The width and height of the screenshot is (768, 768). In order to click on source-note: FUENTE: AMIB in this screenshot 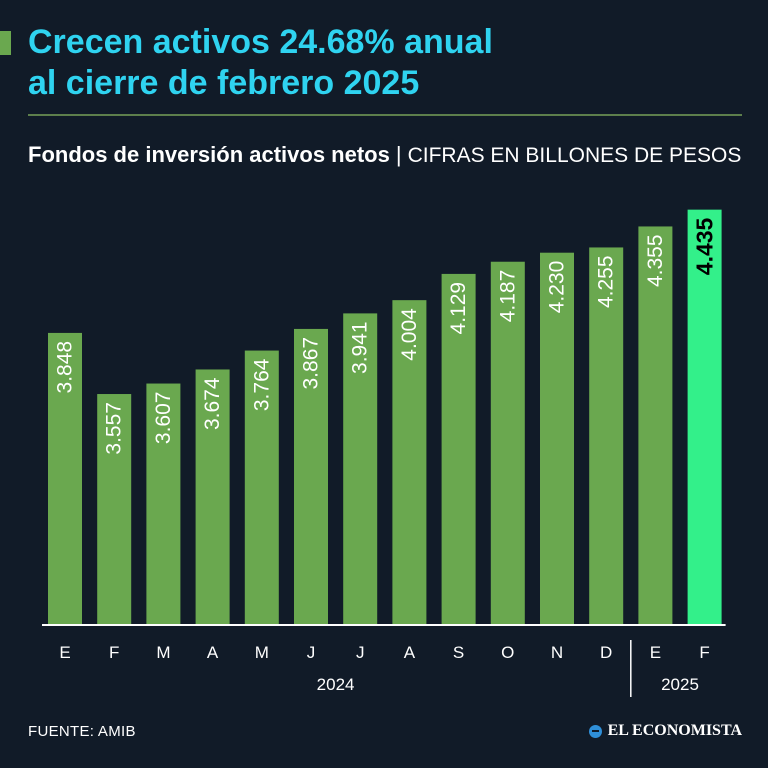, I will do `click(82, 731)`.